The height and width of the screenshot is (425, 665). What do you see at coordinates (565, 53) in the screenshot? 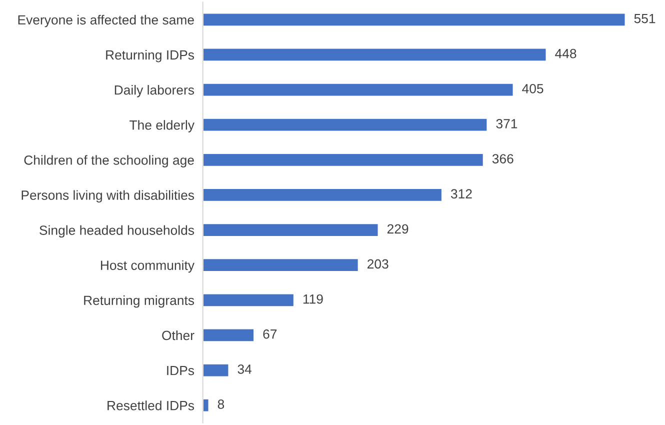
I see `data-label: 448` at bounding box center [565, 53].